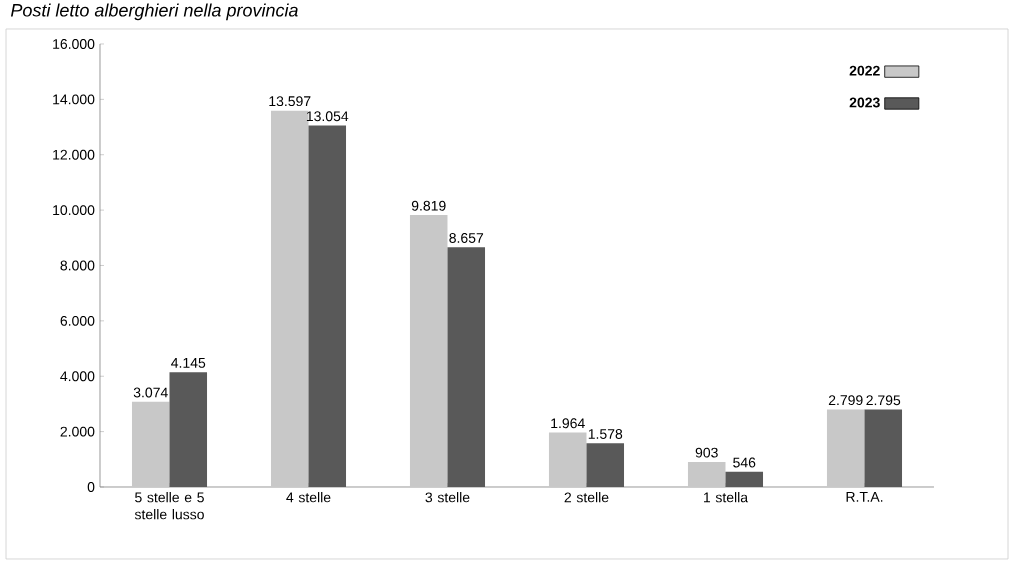 This screenshot has width=1014, height=565. I want to click on data-label: 2.795, so click(883, 400).